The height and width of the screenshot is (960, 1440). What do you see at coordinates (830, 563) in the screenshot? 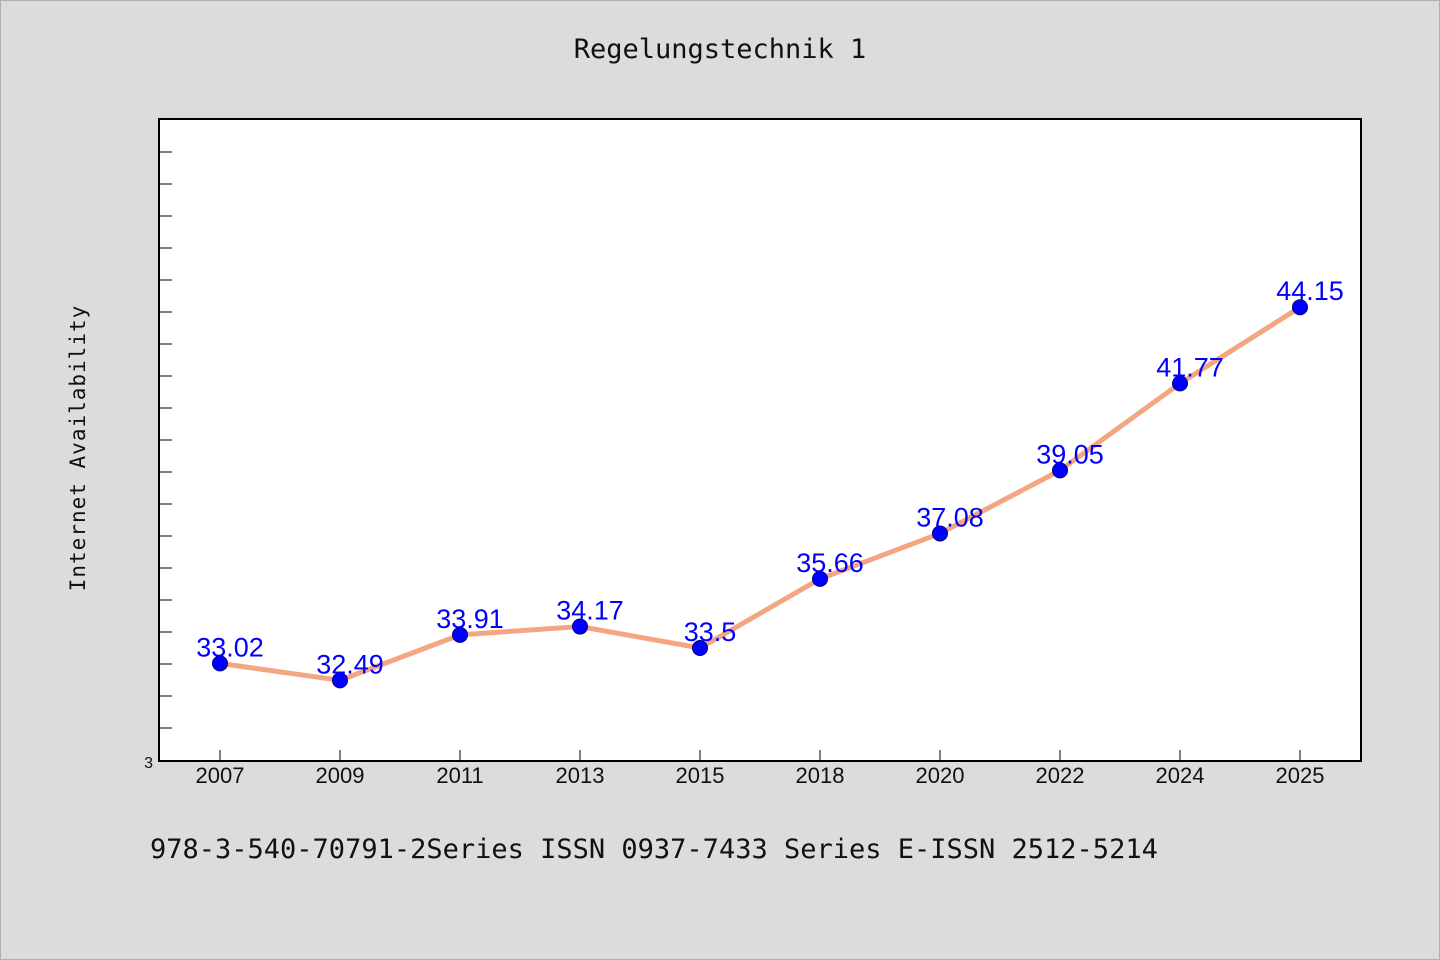
I see `data-label: 35.66` at bounding box center [830, 563].